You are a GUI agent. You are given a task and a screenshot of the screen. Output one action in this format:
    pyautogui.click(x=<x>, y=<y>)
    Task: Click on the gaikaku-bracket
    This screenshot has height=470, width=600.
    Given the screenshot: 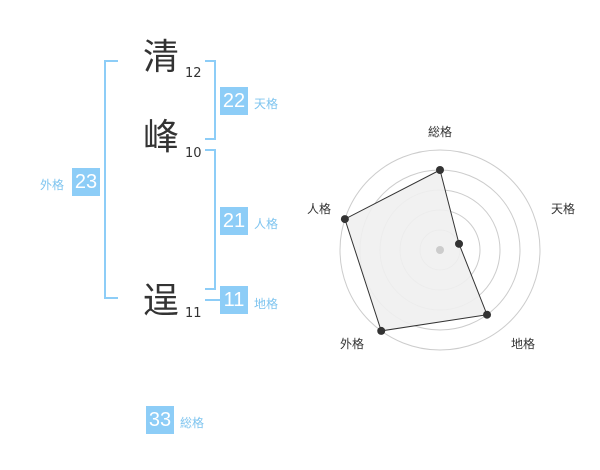 What is the action you would take?
    pyautogui.click(x=105, y=179)
    